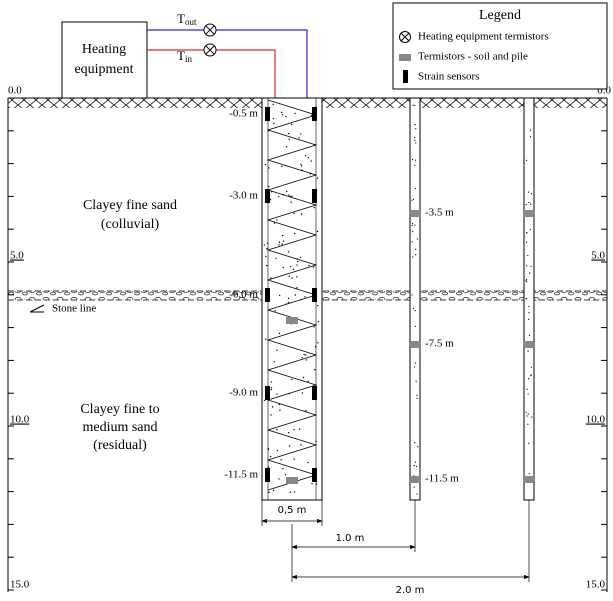 The image size is (613, 601). I want to click on tin-label: Tin, so click(184, 56).